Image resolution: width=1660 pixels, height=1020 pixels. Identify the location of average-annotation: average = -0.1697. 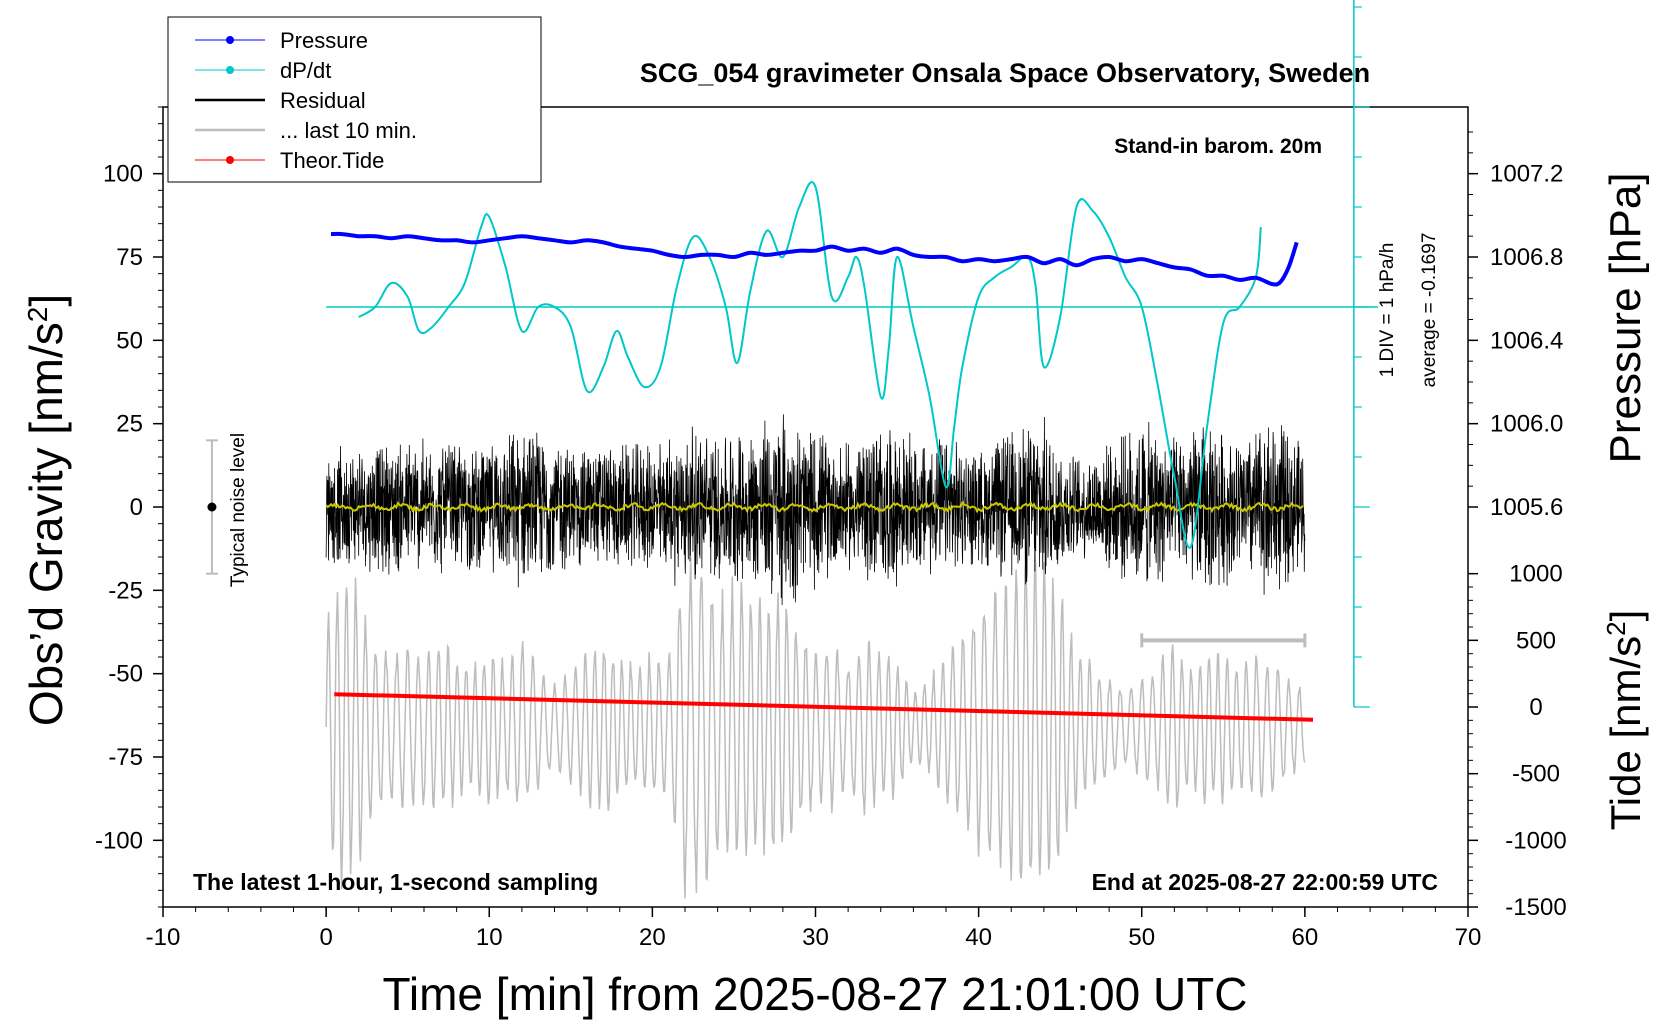
(1429, 310).